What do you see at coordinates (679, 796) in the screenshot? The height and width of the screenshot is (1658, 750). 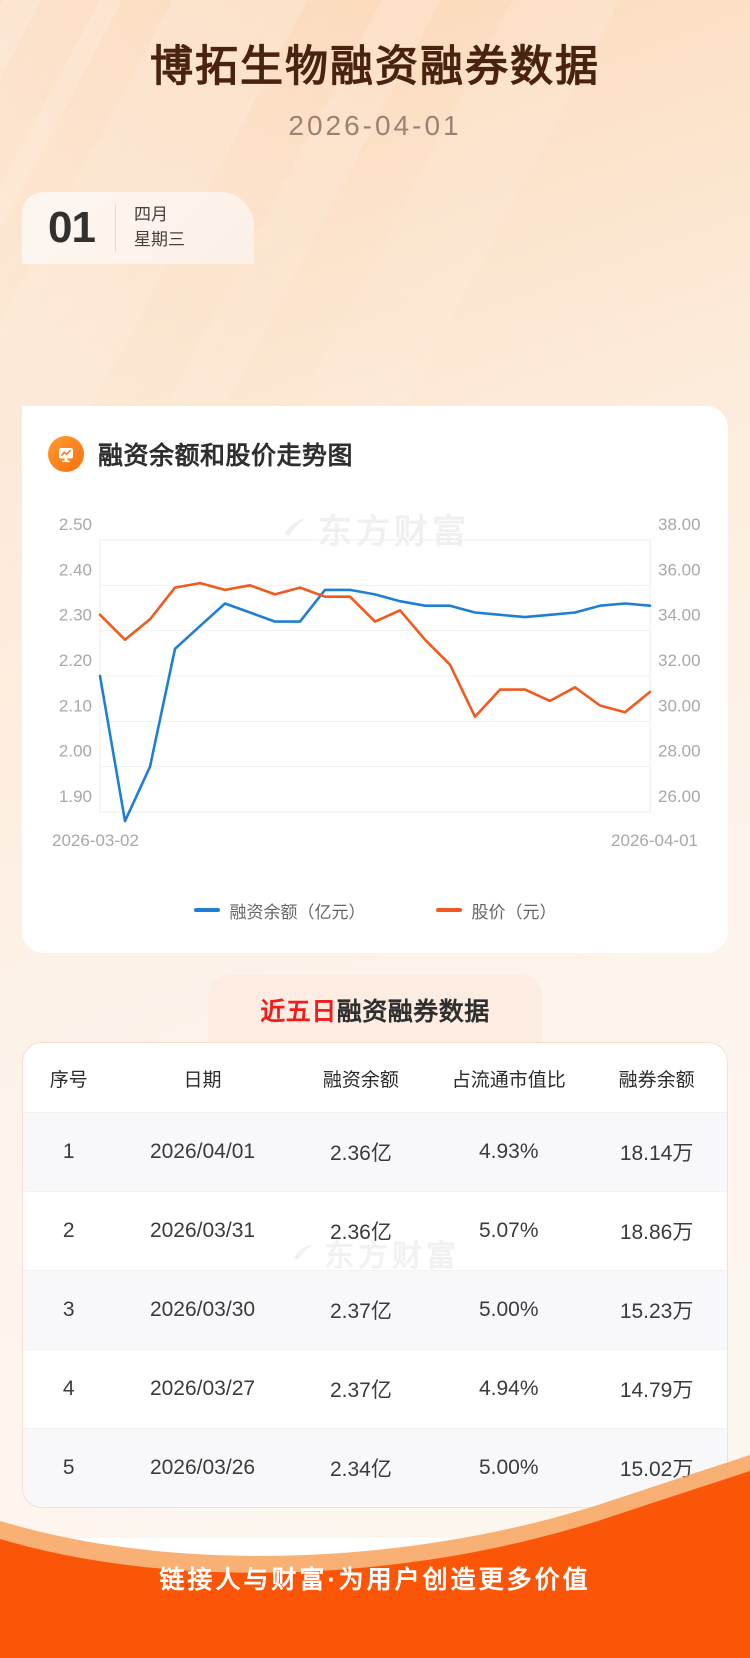 I see `svg-text: 26.00` at bounding box center [679, 796].